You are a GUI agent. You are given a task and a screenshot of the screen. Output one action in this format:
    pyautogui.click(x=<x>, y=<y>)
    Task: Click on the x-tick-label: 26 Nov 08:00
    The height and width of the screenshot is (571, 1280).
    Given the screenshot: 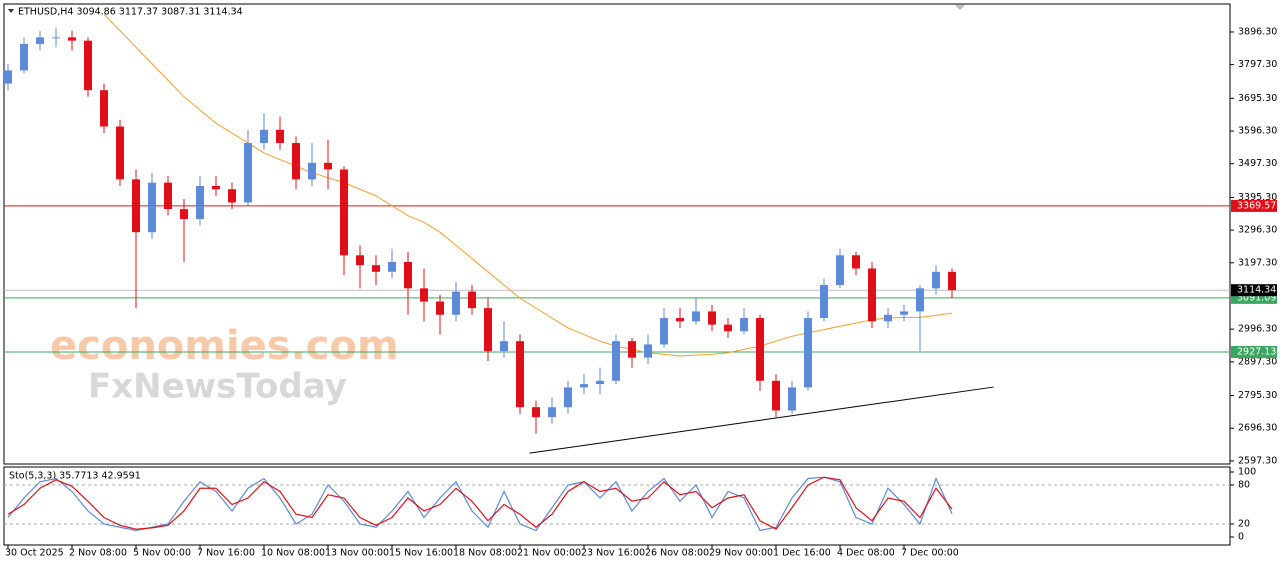 What is the action you would take?
    pyautogui.click(x=677, y=553)
    